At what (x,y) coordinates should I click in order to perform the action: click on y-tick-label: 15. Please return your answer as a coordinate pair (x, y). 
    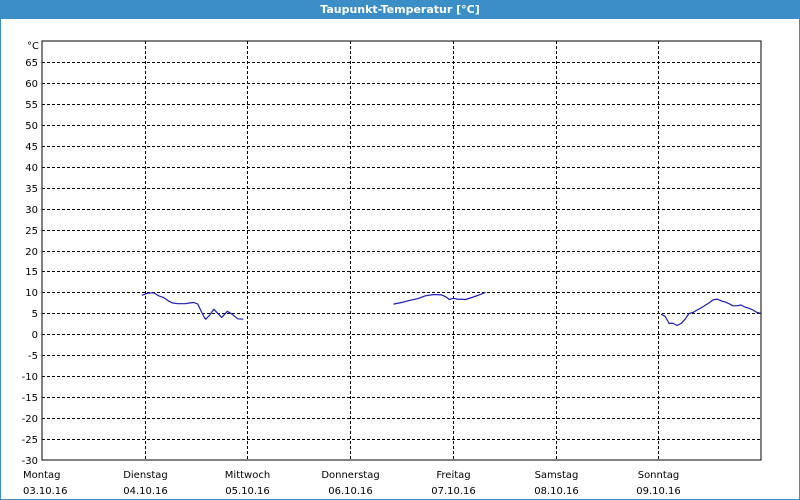
    Looking at the image, I should click on (31, 272).